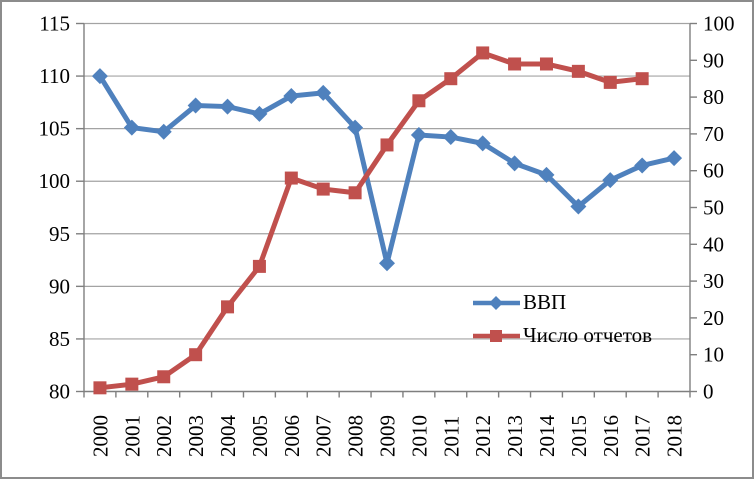 The height and width of the screenshot is (479, 754). Describe the element at coordinates (260, 436) in the screenshot. I see `x-axis-label: 2005` at that location.